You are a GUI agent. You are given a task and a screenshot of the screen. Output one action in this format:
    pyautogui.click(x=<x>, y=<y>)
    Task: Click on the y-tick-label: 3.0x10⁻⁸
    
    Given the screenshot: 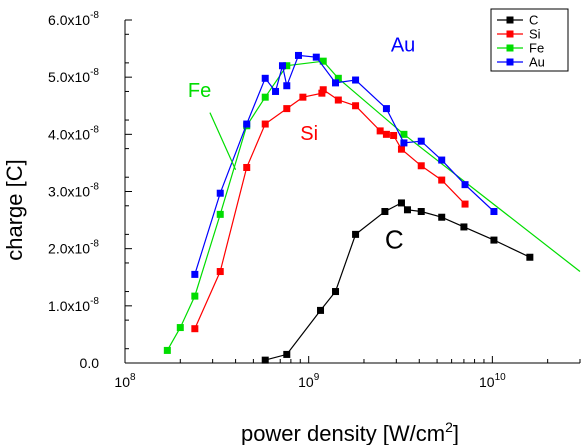 What is the action you would take?
    pyautogui.click(x=73, y=191)
    